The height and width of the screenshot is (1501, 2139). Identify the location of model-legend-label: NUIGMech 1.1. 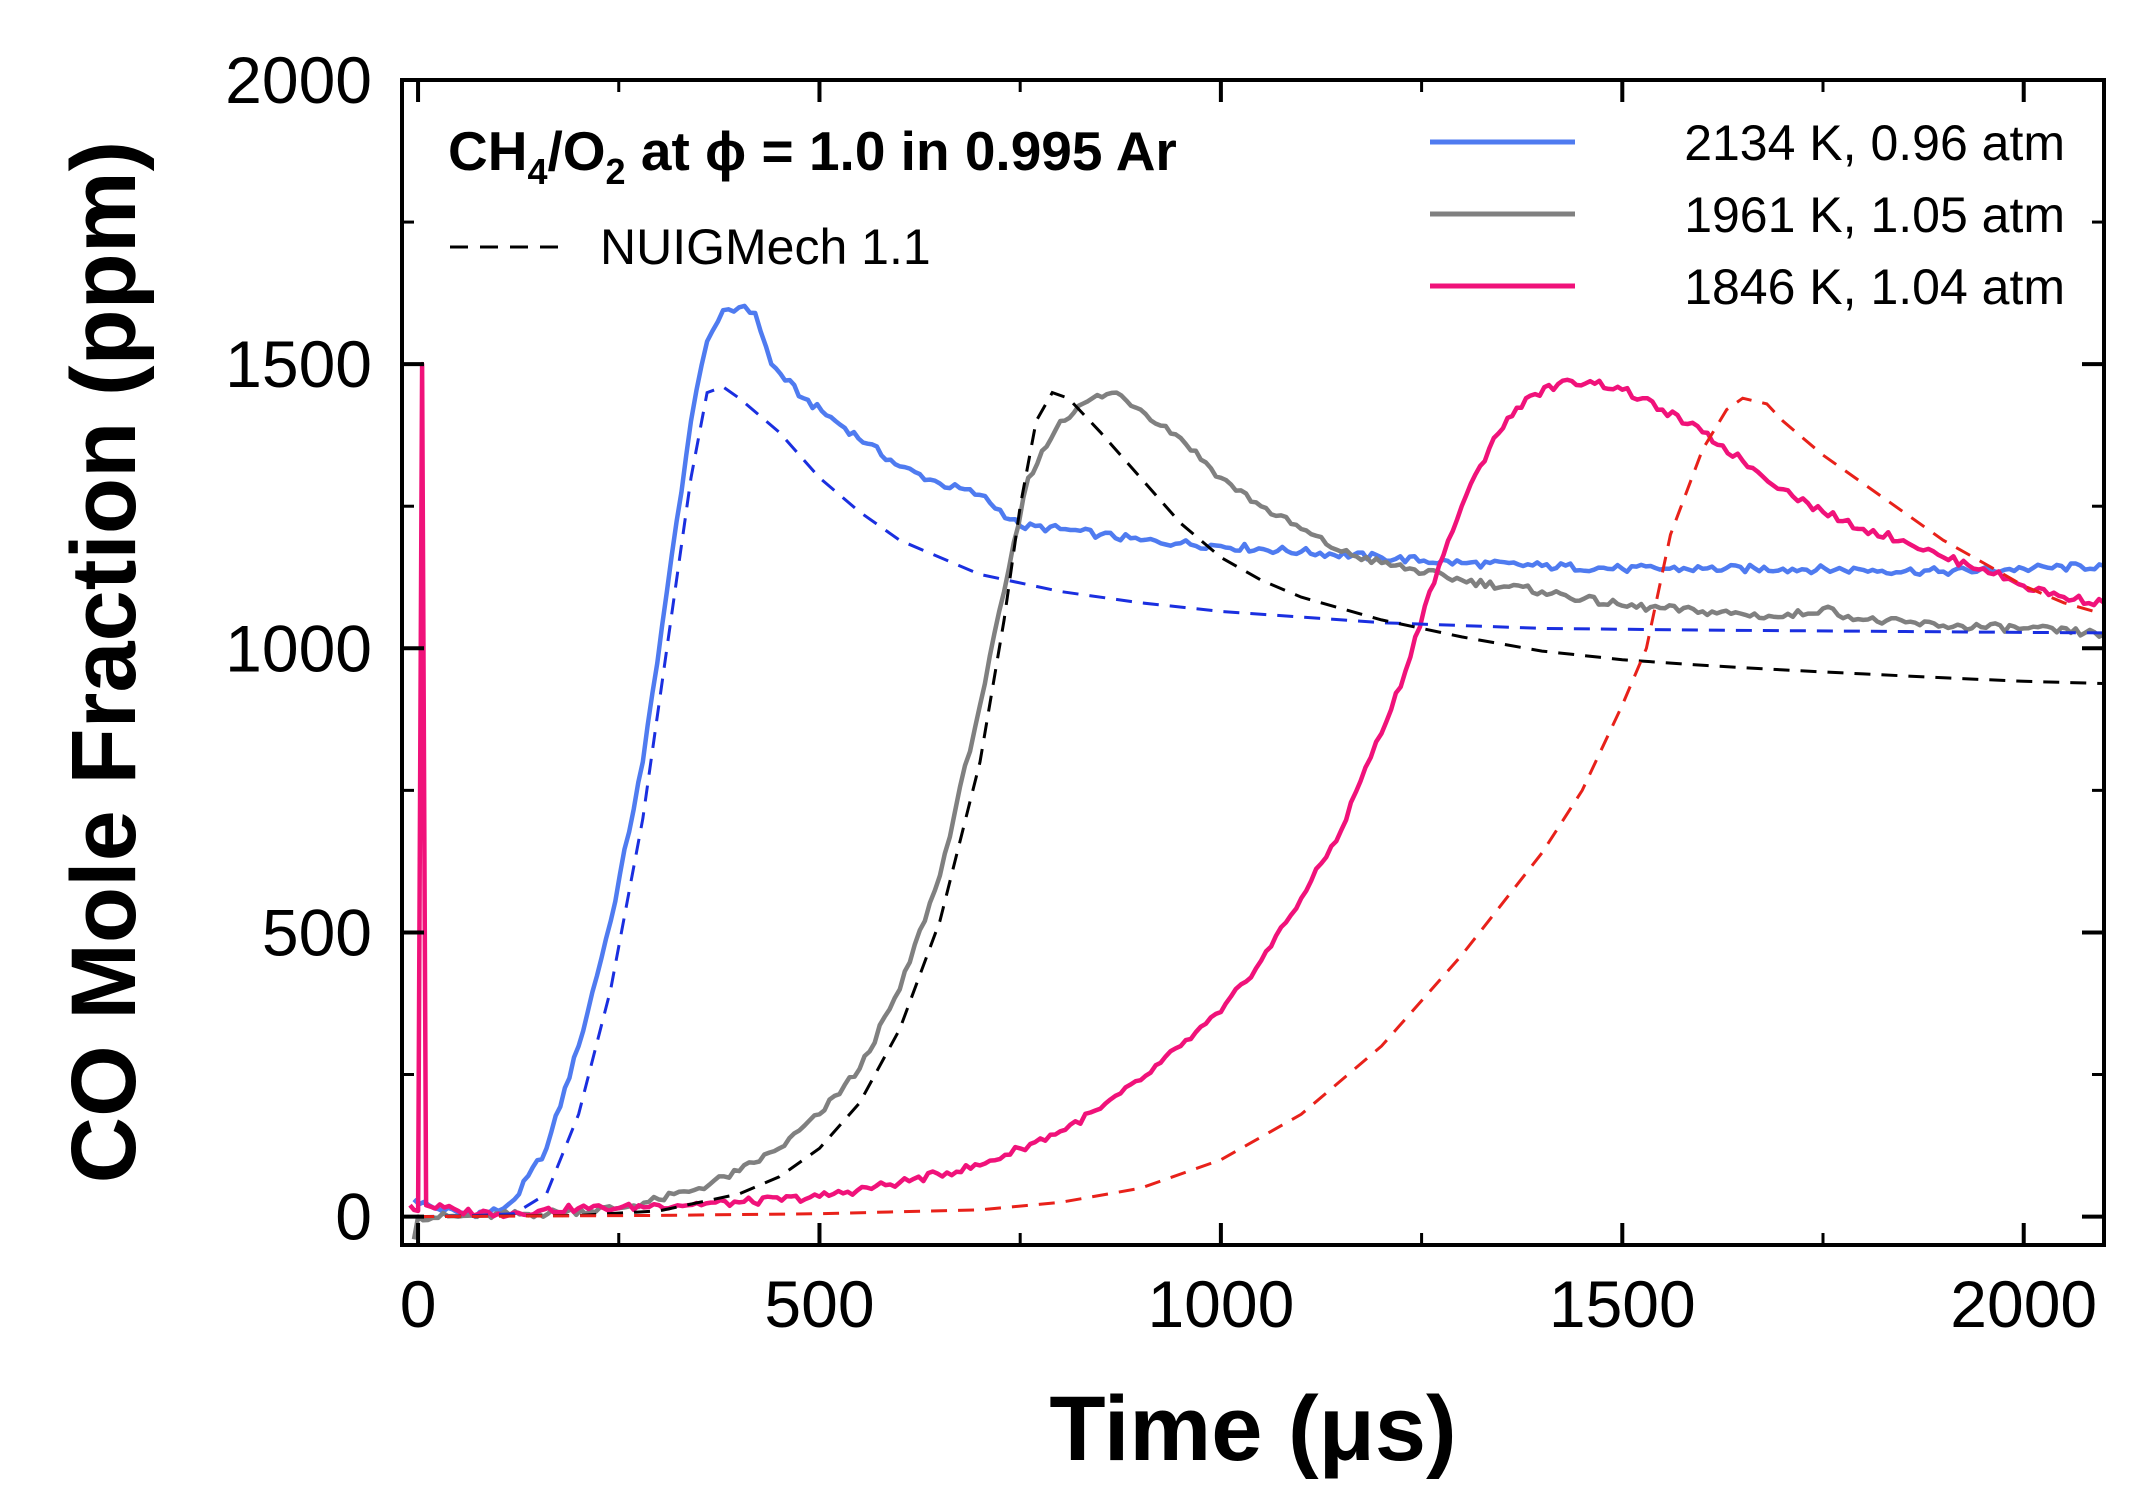
(765, 247).